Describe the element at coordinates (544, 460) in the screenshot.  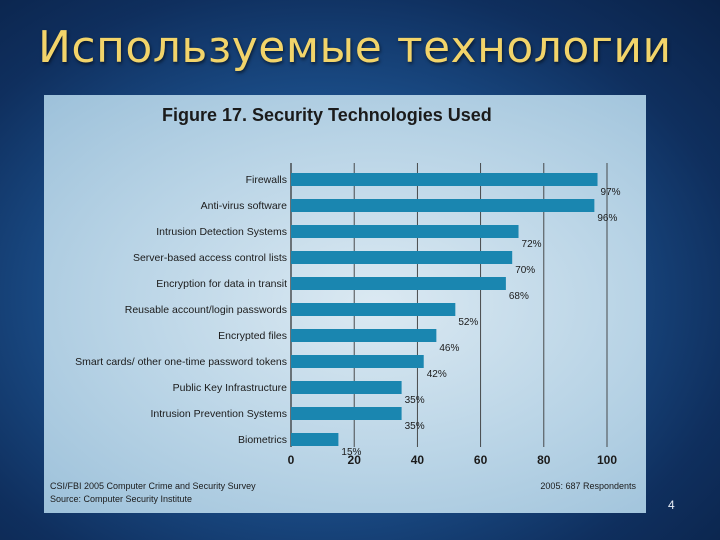
I see `x-tick-label: 80` at that location.